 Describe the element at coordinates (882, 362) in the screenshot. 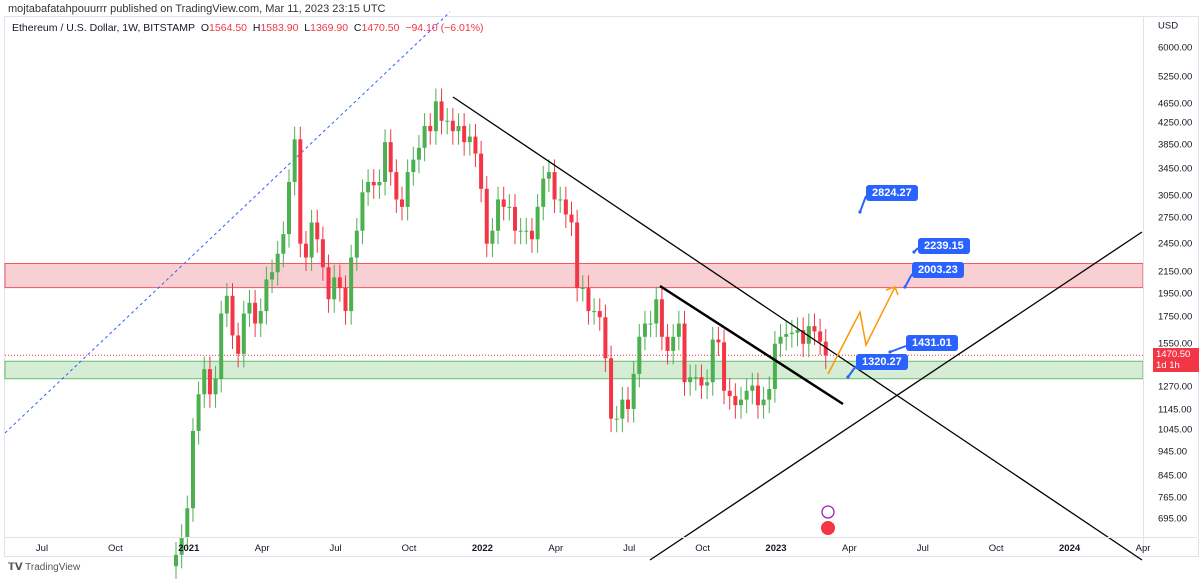

I see `price-label: 1320.27` at that location.